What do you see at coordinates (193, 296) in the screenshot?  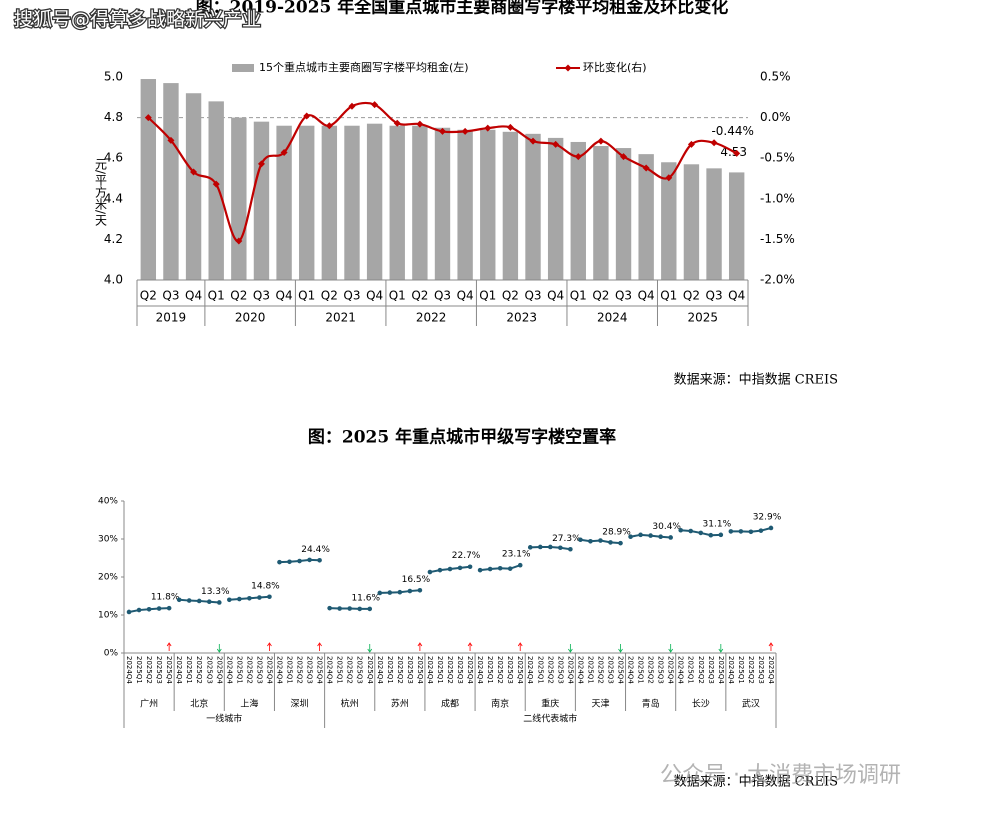 I see `x-tick-label: Q4` at bounding box center [193, 296].